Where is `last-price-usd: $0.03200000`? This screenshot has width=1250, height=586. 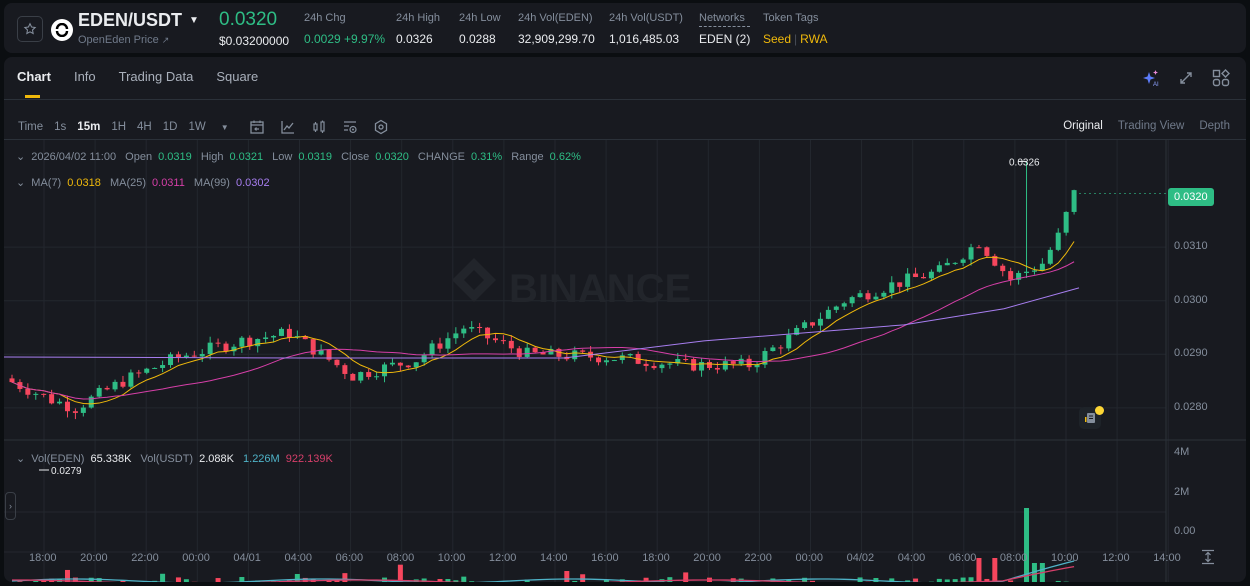 last-price-usd: $0.03200000 is located at coordinates (254, 41).